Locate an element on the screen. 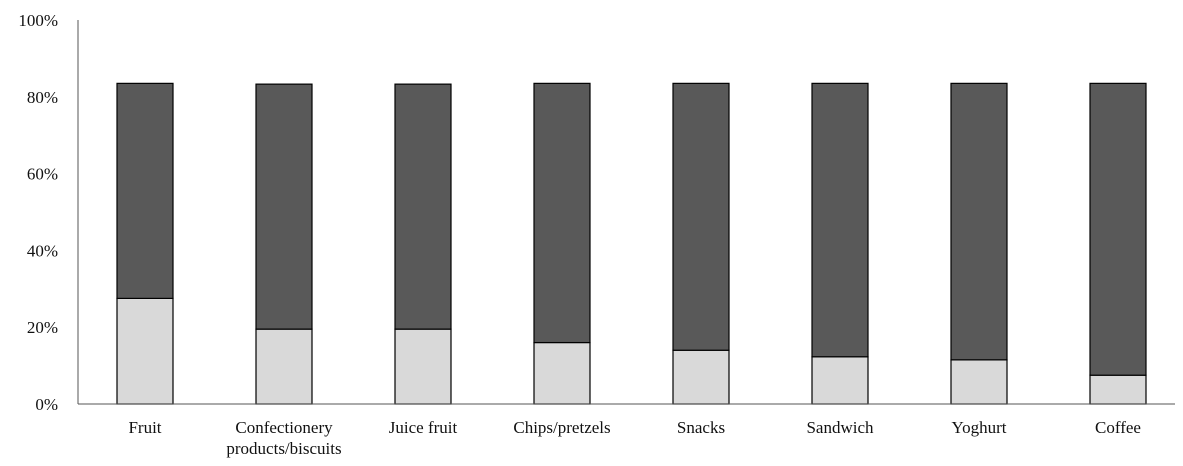  x-category-label-line: Juice fruit is located at coordinates (423, 427).